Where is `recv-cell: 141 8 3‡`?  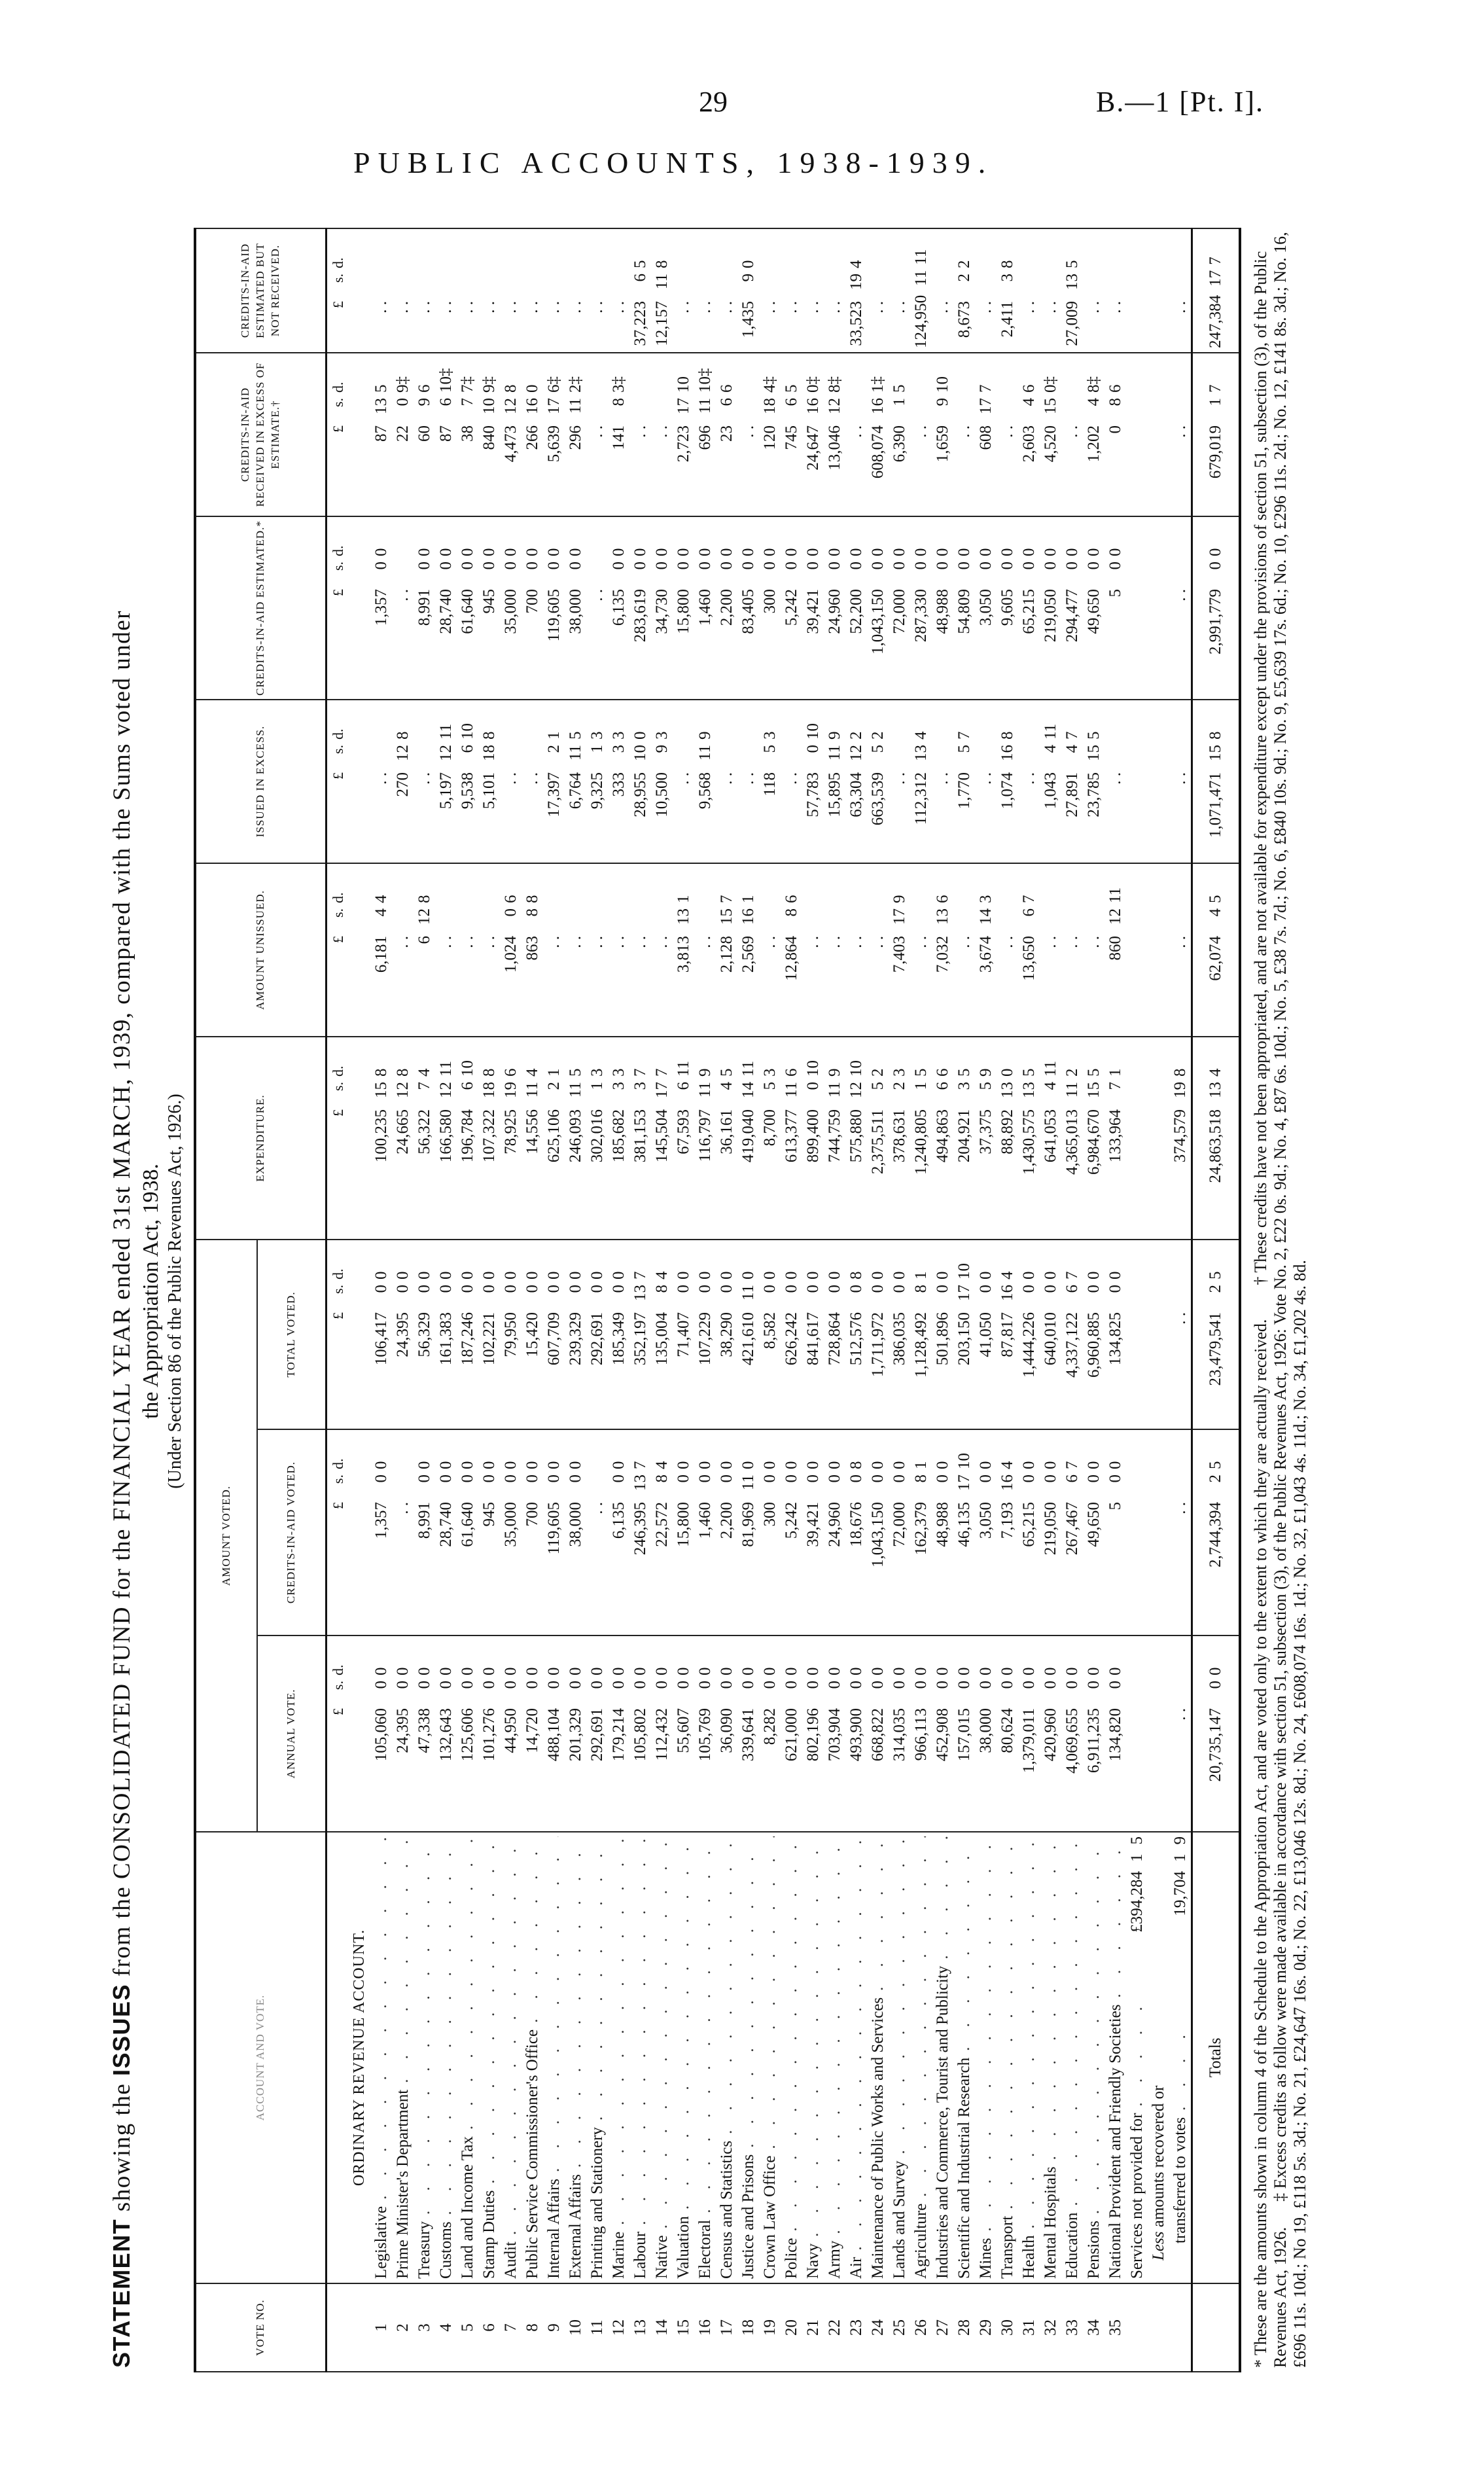 recv-cell: 141 8 3‡ is located at coordinates (618, 434).